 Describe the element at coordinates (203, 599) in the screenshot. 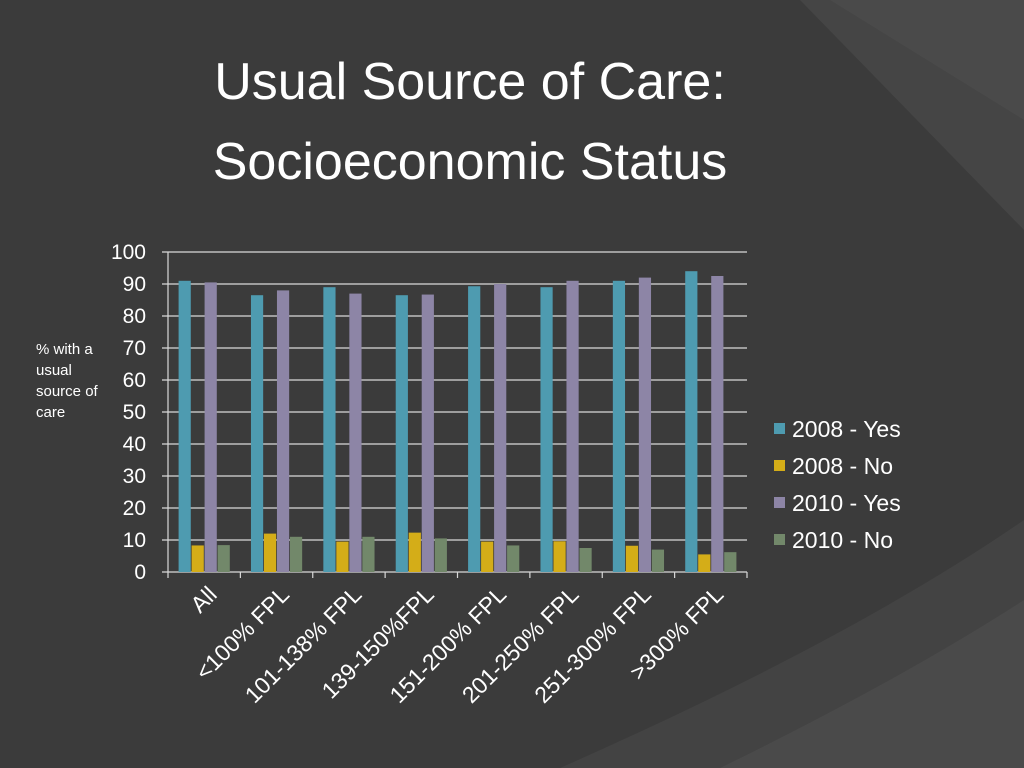

I see `x-category-label: All` at that location.